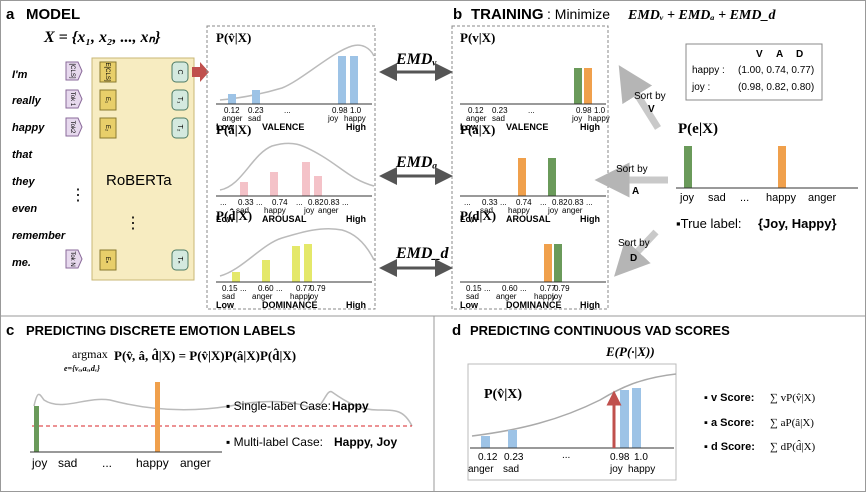 Image resolution: width=866 pixels, height=492 pixels. What do you see at coordinates (108, 166) in the screenshot?
I see `embedding-tokens: E[CLS] E₁ E₂ Eₙ` at bounding box center [108, 166].